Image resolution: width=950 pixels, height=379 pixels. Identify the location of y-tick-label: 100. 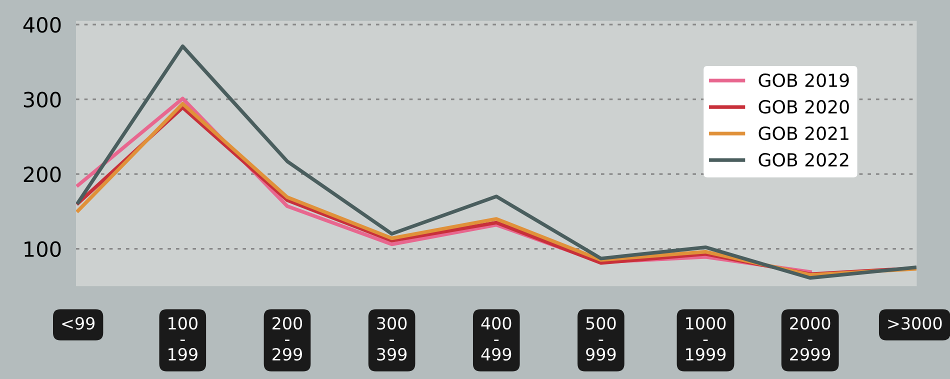
(42, 249).